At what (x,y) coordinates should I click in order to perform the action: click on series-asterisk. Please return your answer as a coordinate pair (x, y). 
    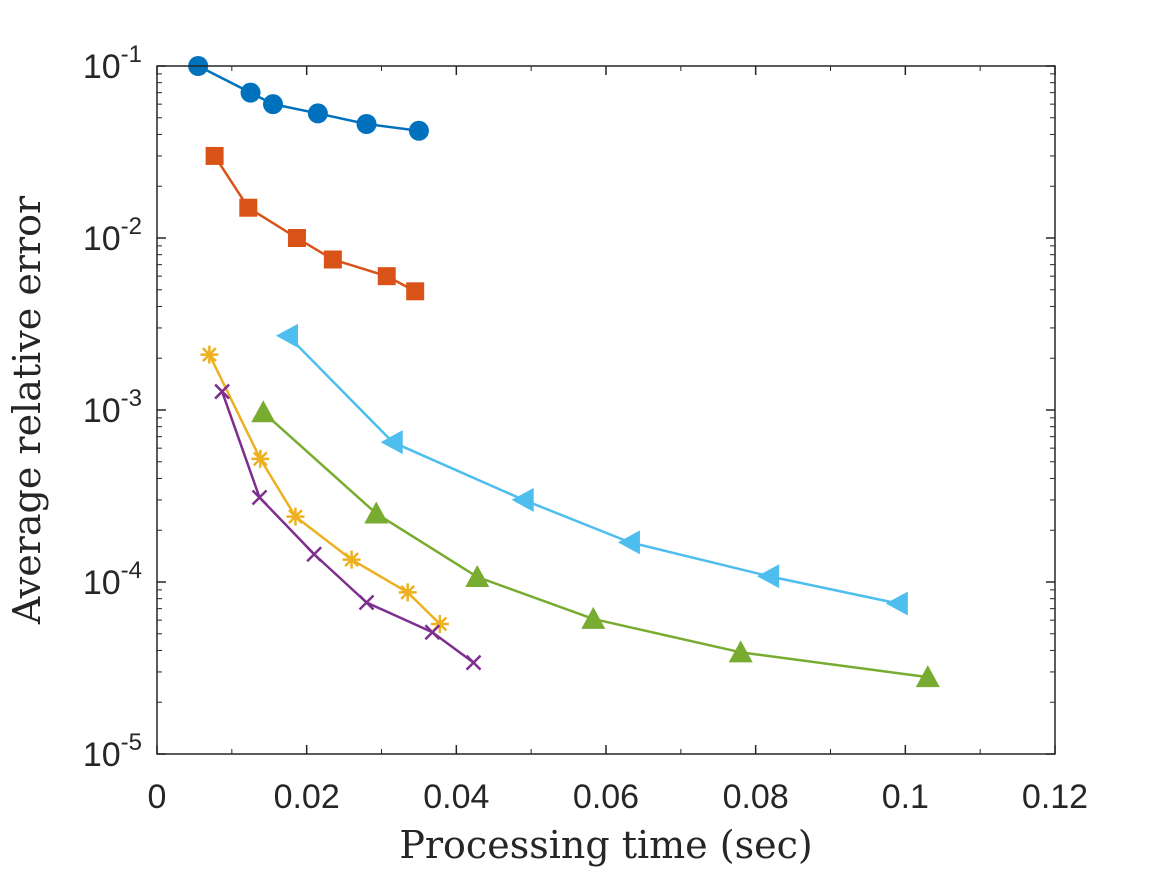
    Looking at the image, I should click on (324, 489).